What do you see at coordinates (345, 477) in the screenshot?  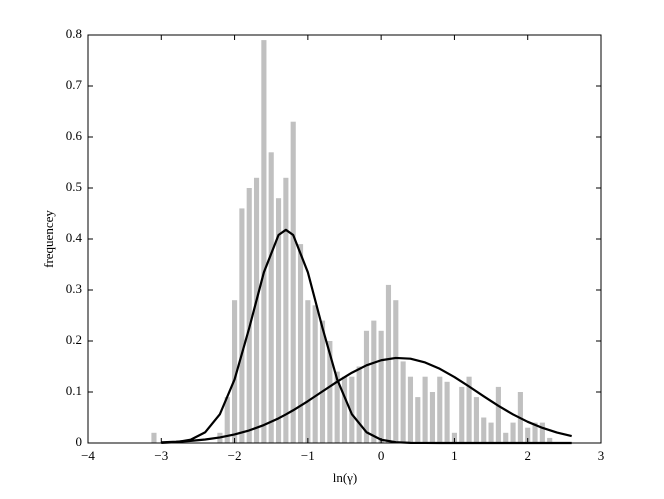 I see `x-axis-label: ln(γ)` at bounding box center [345, 477].